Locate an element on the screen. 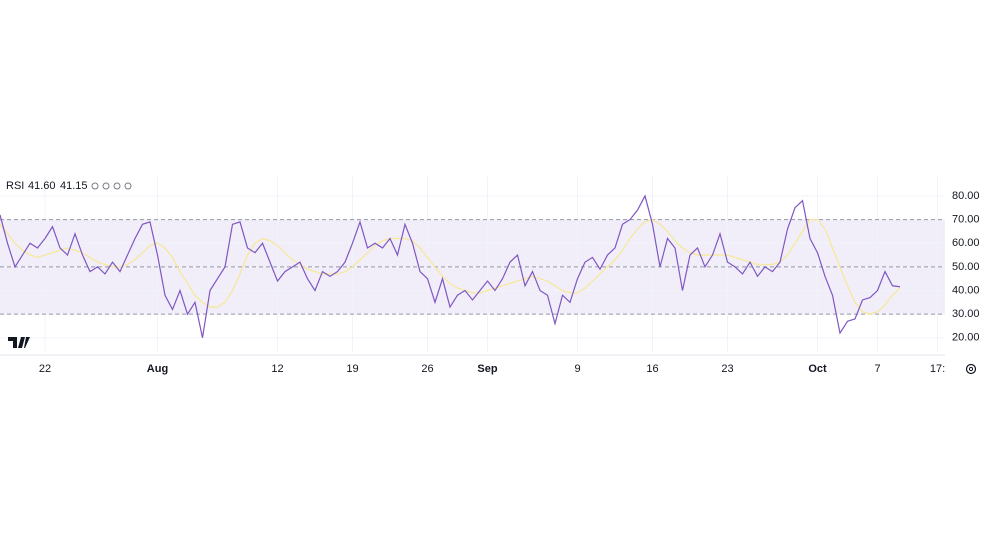 Image resolution: width=984 pixels, height=554 pixels. x-tick-label: 7 is located at coordinates (877, 369).